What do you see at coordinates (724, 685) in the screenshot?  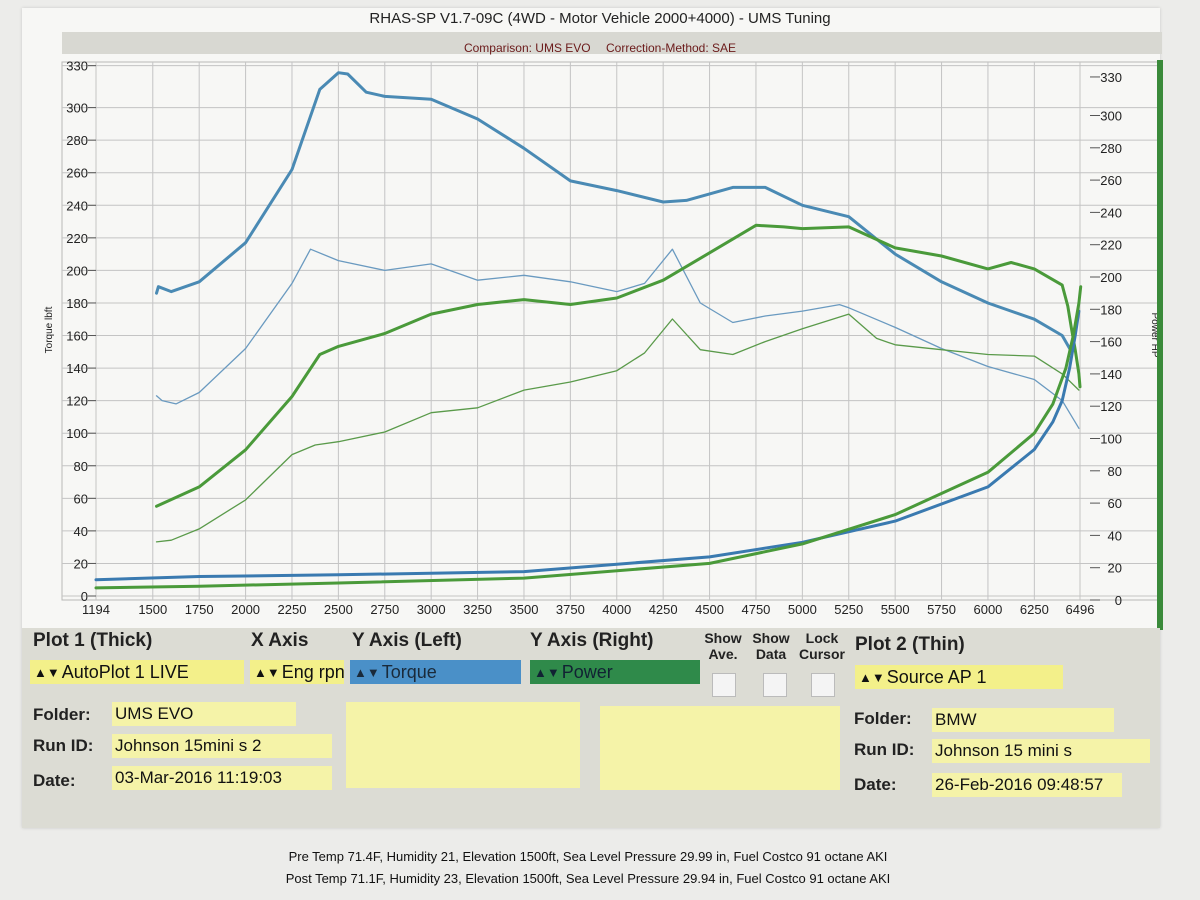 I see `show-ave-checkbox` at bounding box center [724, 685].